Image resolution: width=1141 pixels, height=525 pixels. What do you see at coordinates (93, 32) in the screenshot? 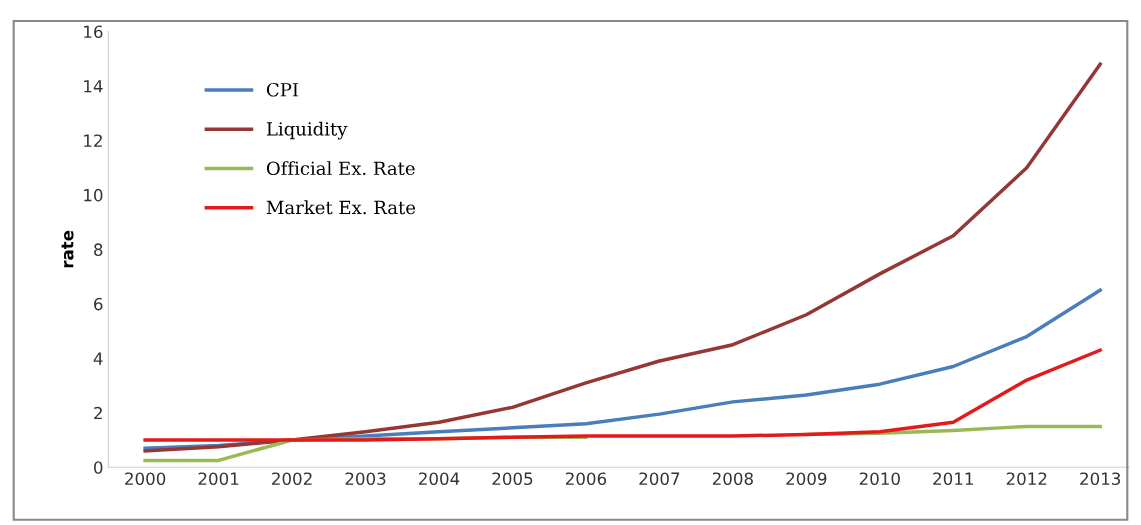
I see `y-tick-label: 16` at bounding box center [93, 32].